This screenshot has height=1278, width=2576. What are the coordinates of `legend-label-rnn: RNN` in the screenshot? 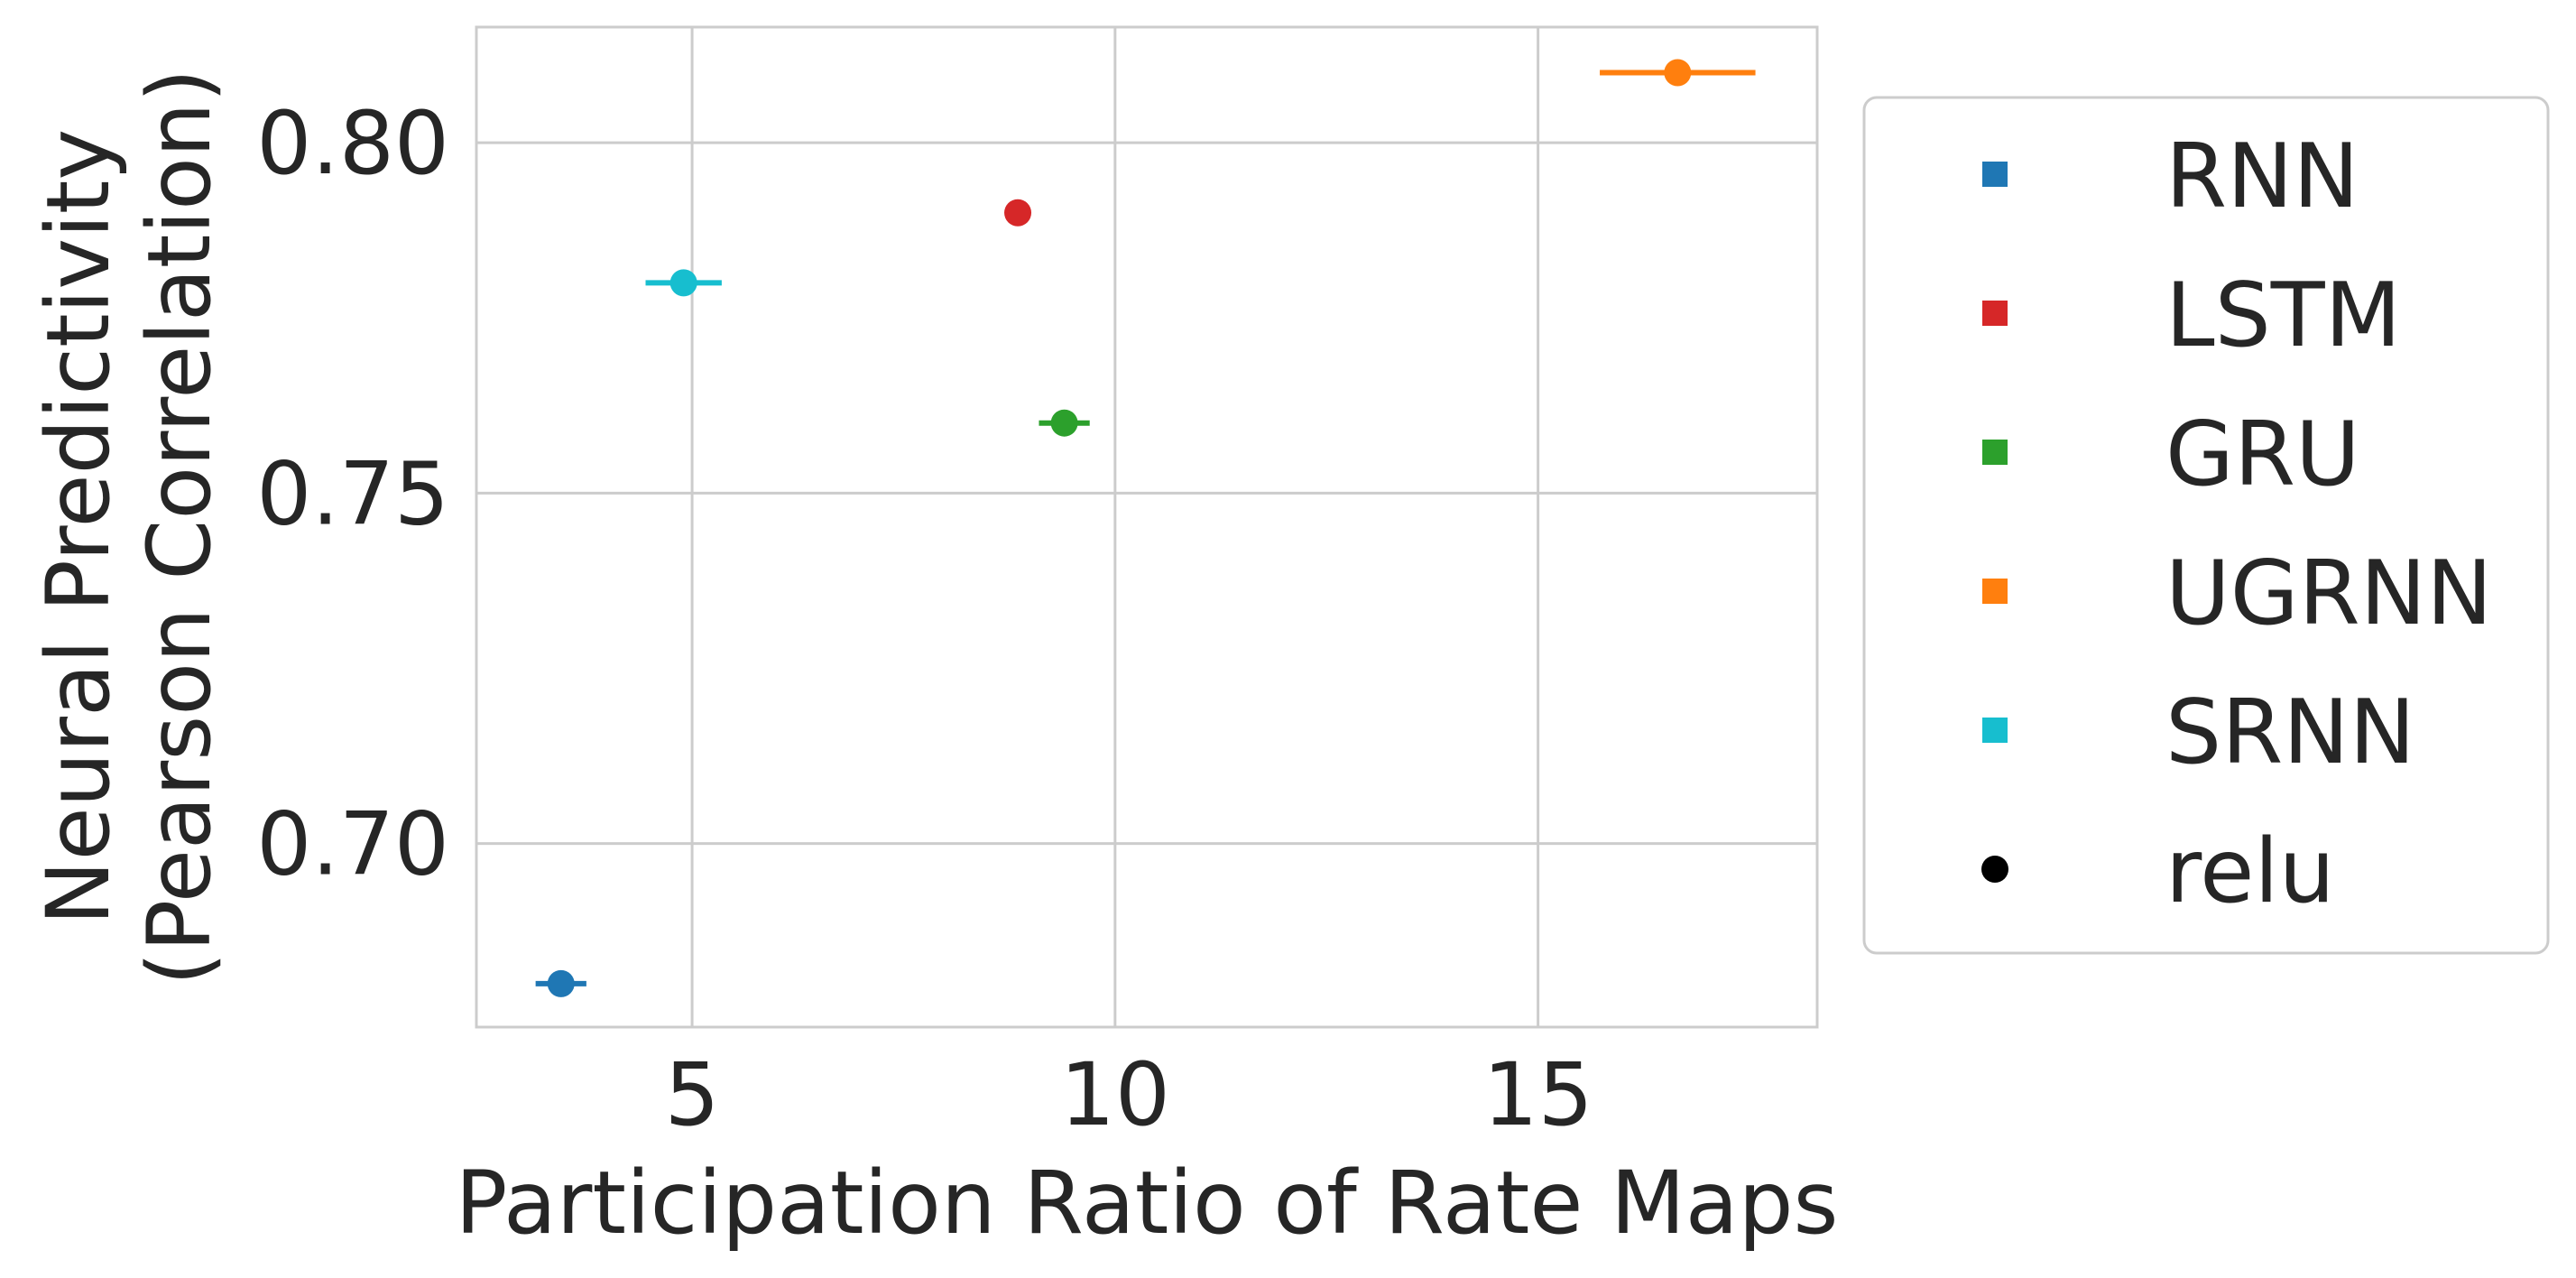 It's located at (2262, 176).